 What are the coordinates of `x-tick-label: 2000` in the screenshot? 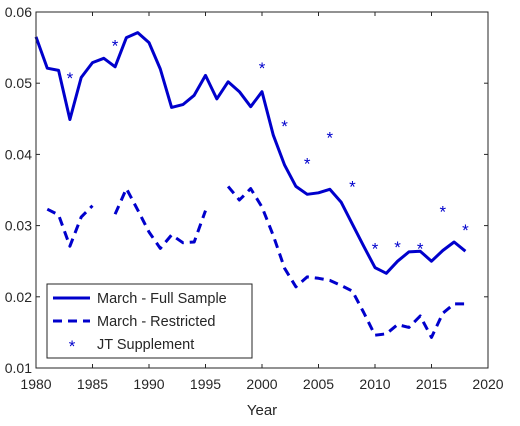 It's located at (261, 384).